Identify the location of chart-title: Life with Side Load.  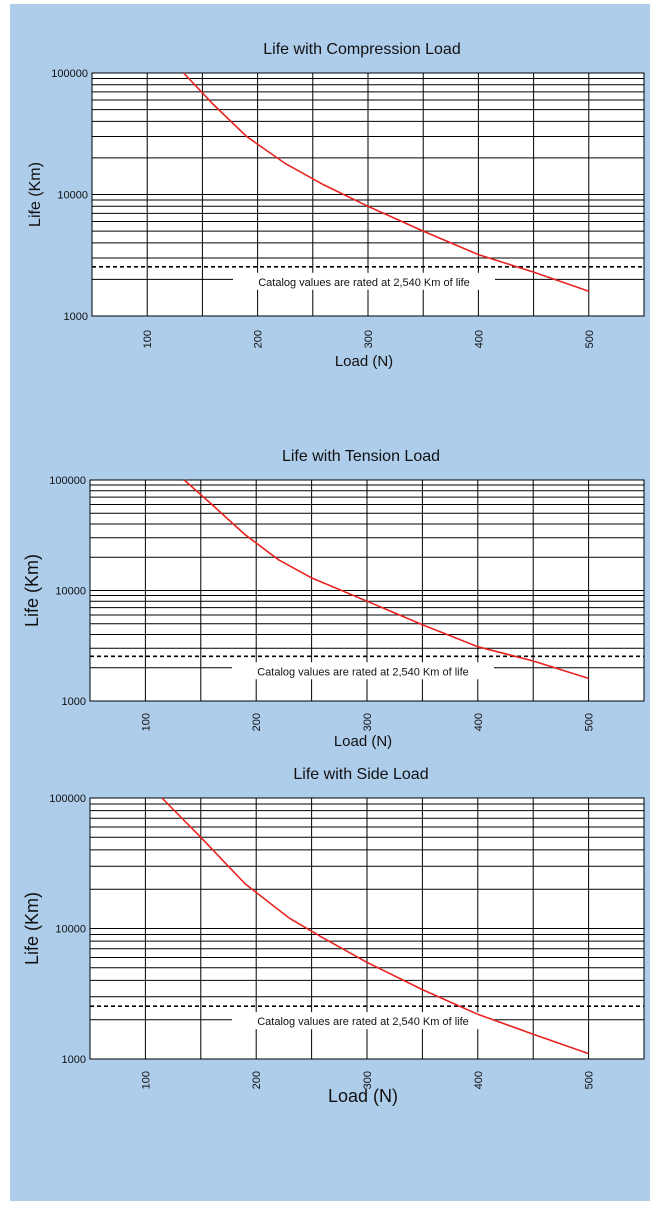
(360, 774).